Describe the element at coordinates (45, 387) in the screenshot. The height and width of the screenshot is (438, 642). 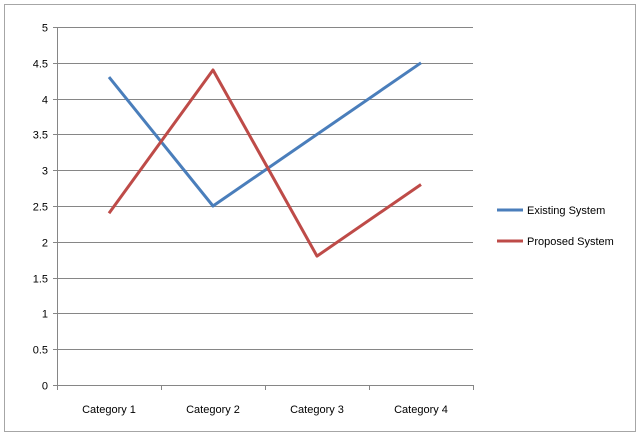
I see `y-tick-label: 0` at that location.